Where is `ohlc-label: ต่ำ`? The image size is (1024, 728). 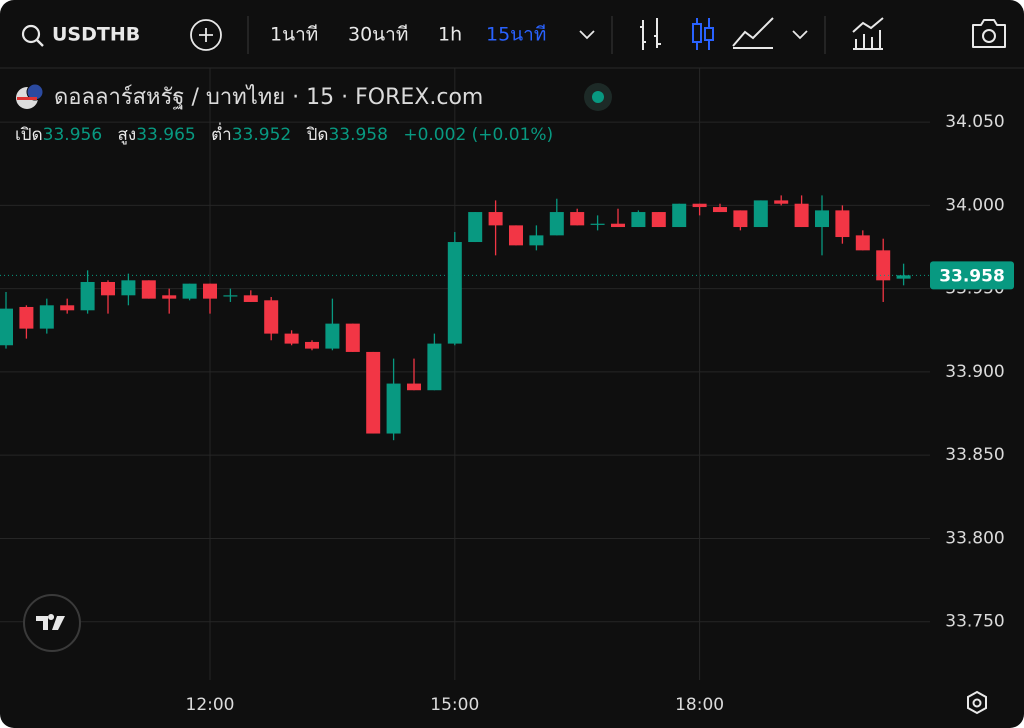
ohlc-label: ต่ำ is located at coordinates (221, 135).